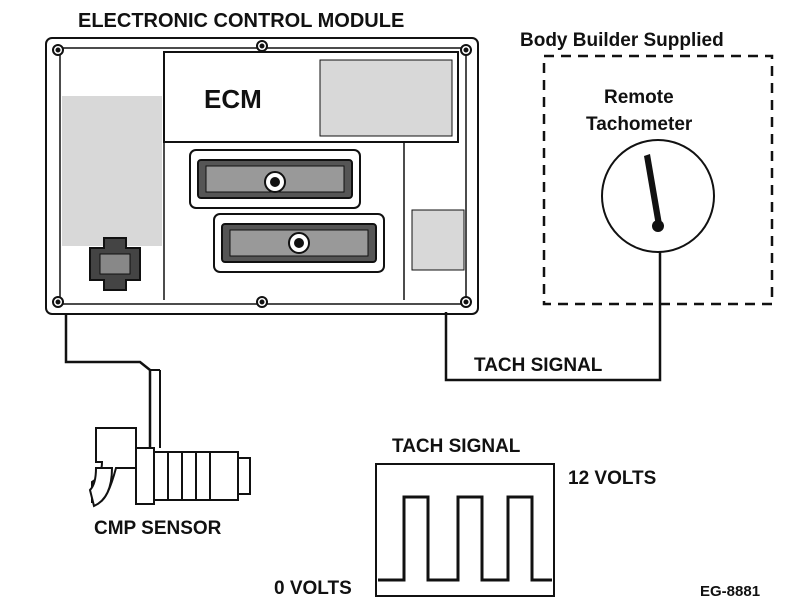  I want to click on remote-label: Remote, so click(639, 97).